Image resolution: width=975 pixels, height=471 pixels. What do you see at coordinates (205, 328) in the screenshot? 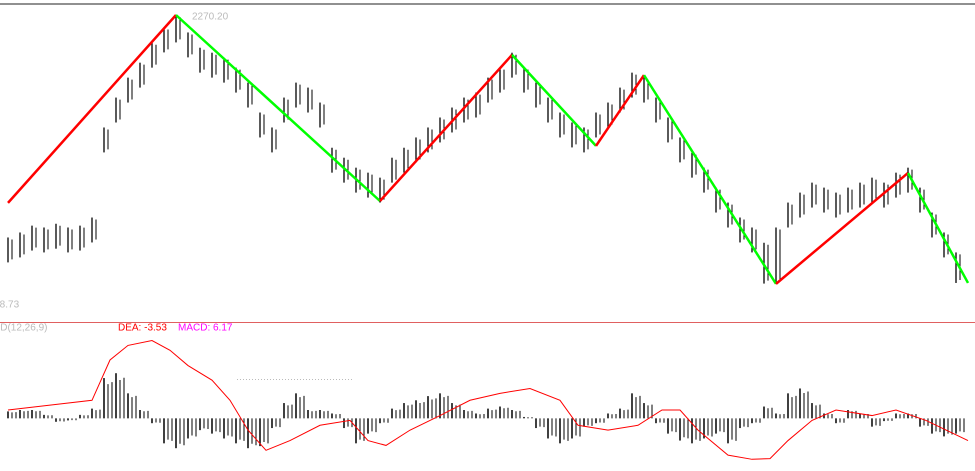
I see `indicator-label: MACD: 6.17` at bounding box center [205, 328].